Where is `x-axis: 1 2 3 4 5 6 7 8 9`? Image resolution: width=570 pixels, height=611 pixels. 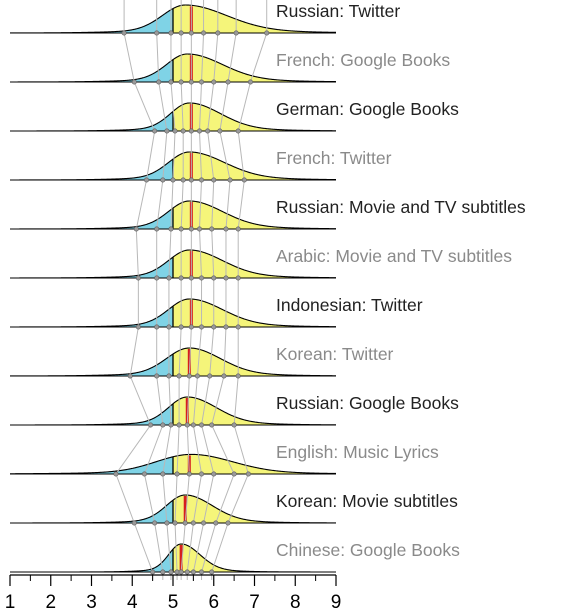
x-axis: 1 2 3 4 5 6 7 8 9 is located at coordinates (173, 592).